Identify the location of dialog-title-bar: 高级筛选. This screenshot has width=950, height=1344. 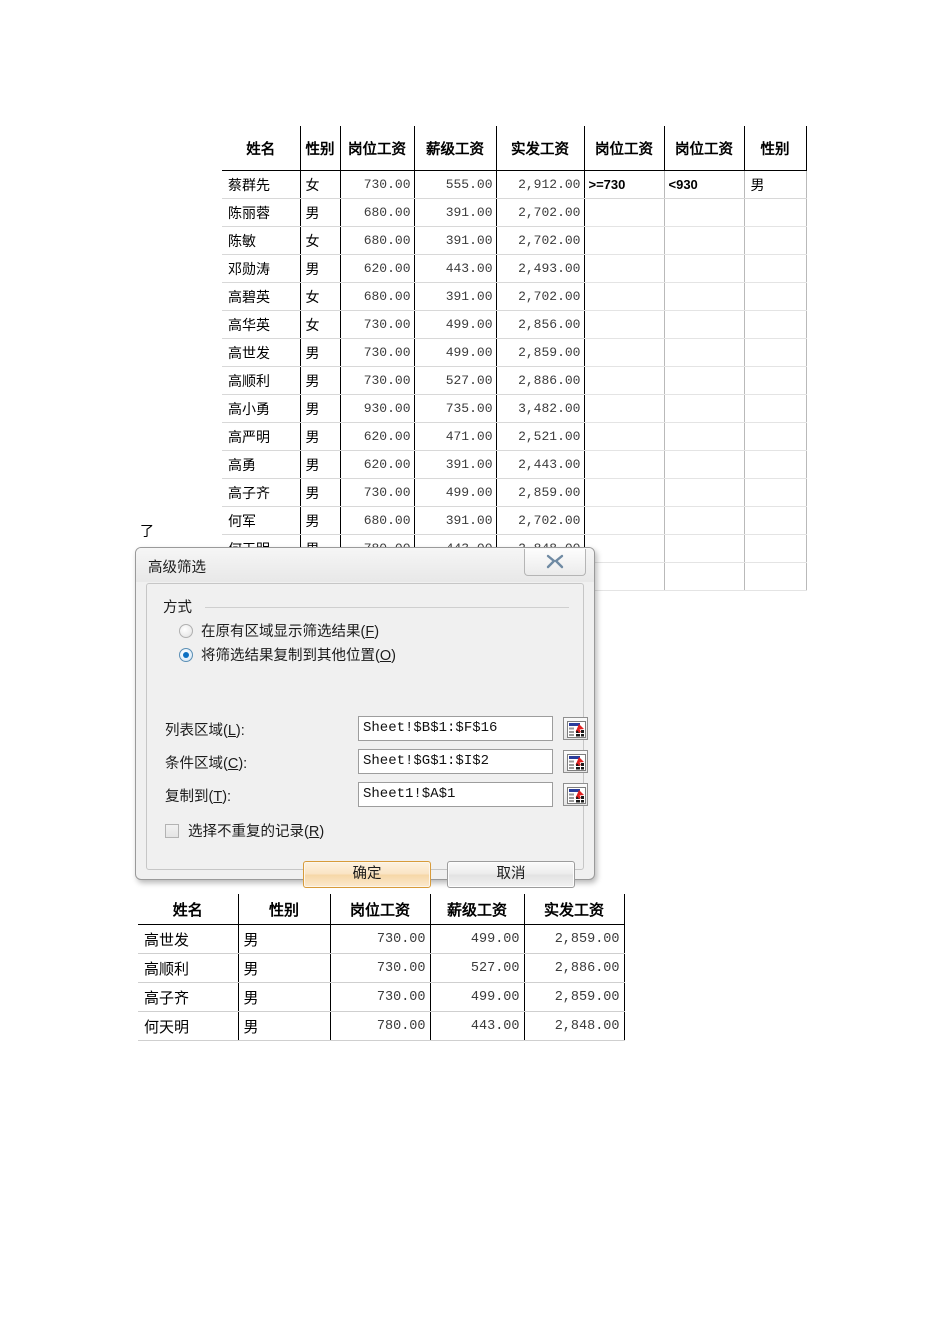
(365, 565).